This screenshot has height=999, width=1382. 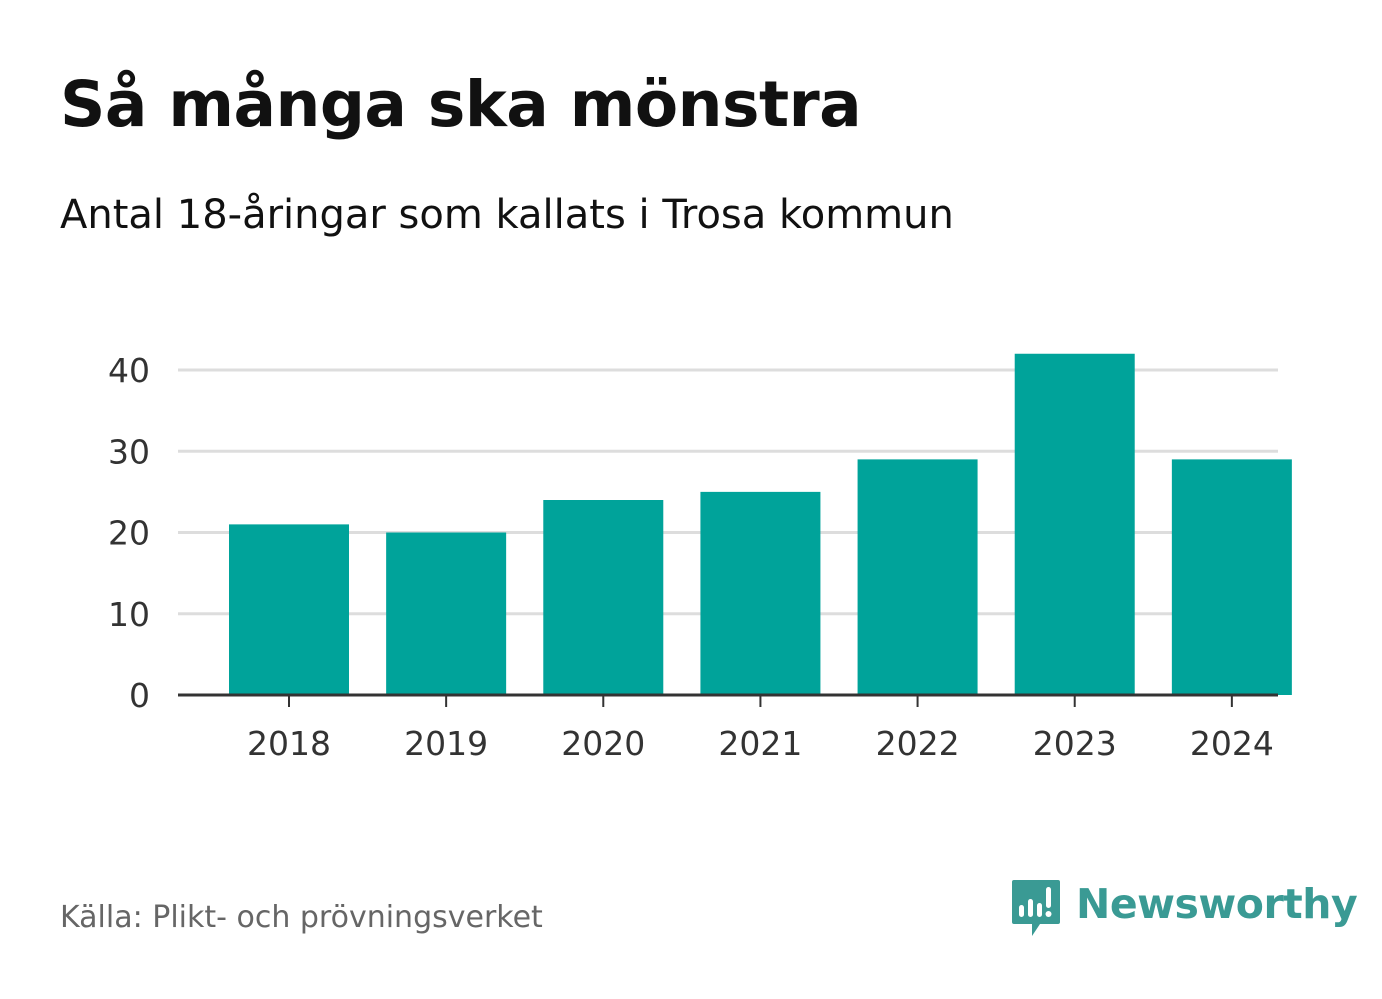 What do you see at coordinates (129, 370) in the screenshot?
I see `y-tick-label-40: 40` at bounding box center [129, 370].